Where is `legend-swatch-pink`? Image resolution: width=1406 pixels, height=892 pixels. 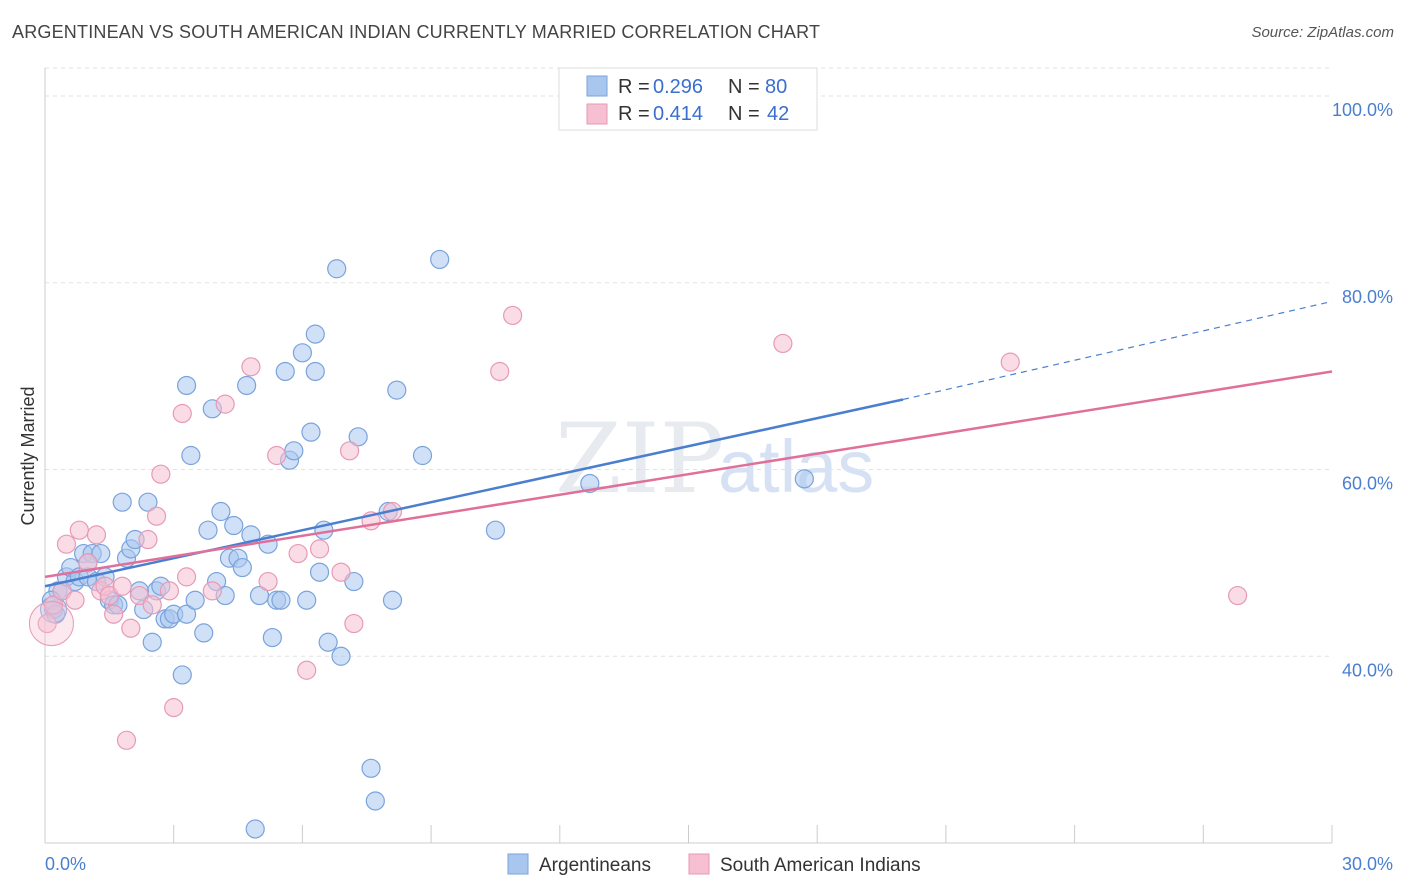
legend-swatch-pink is located at coordinates (597, 114).